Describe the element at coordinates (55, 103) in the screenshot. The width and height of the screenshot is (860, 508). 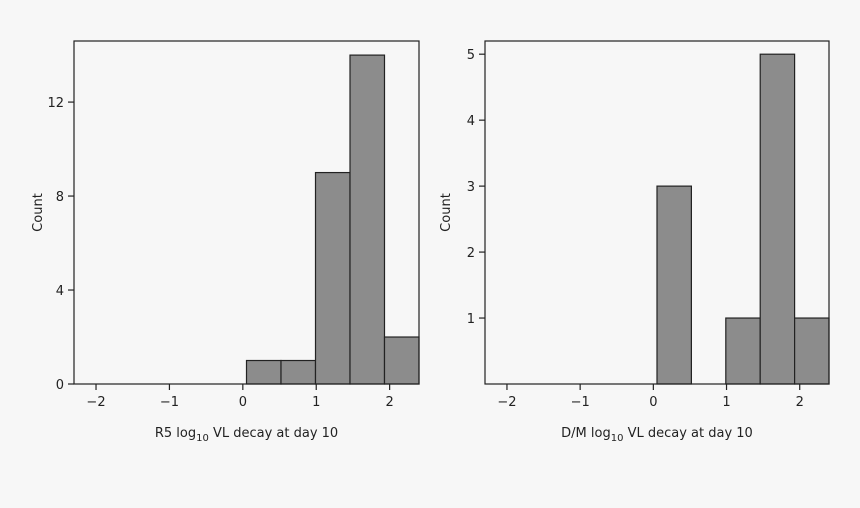
I see `y-tick-label: 12` at that location.